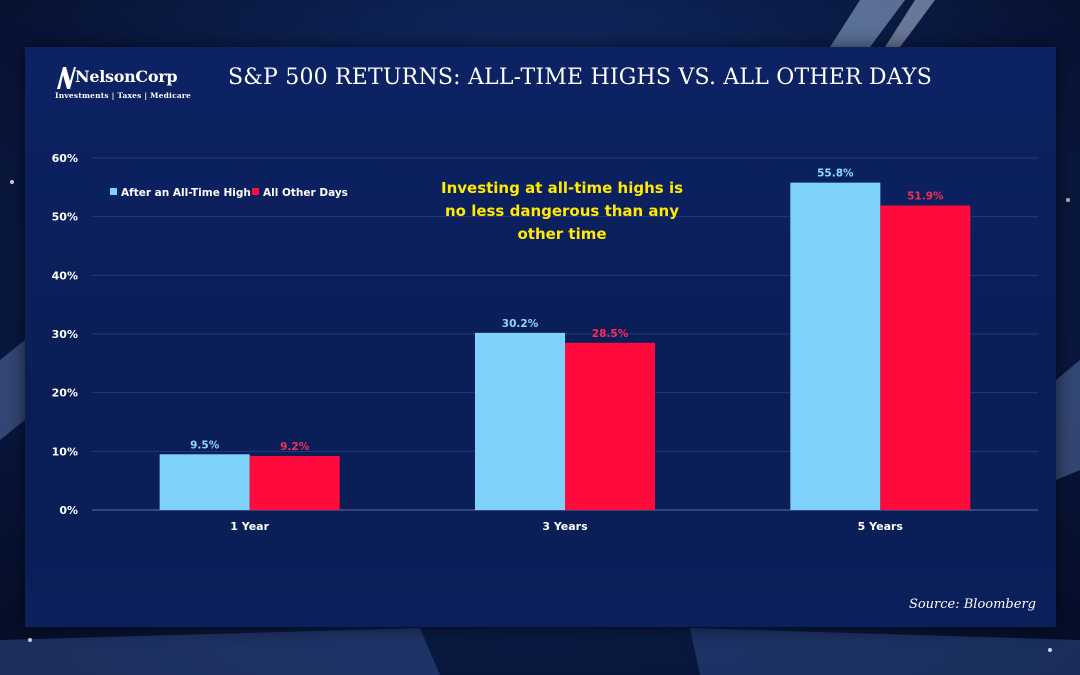 The height and width of the screenshot is (675, 1080). What do you see at coordinates (295, 447) in the screenshot?
I see `data-label: 9.2%` at bounding box center [295, 447].